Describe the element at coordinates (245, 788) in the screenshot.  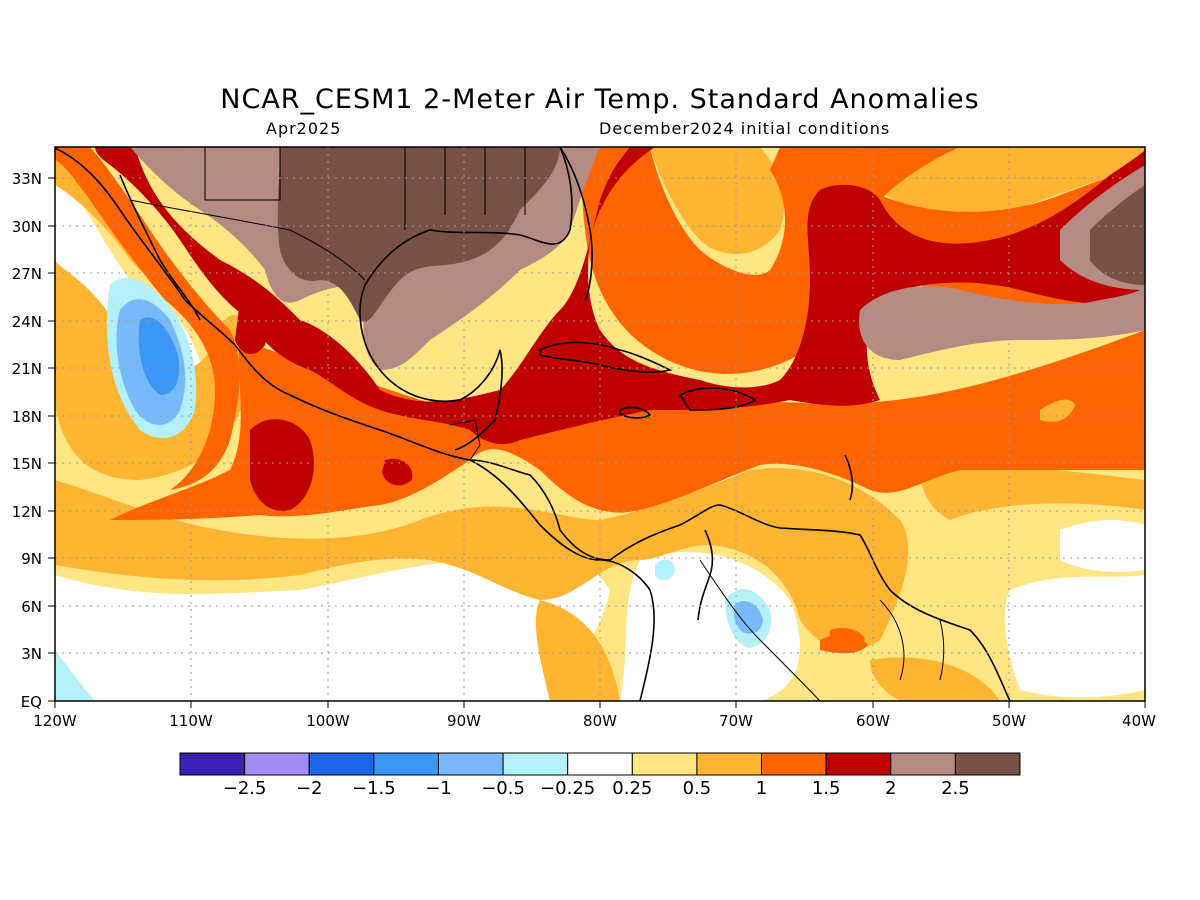
I see `colorbar-label: −2.5` at that location.